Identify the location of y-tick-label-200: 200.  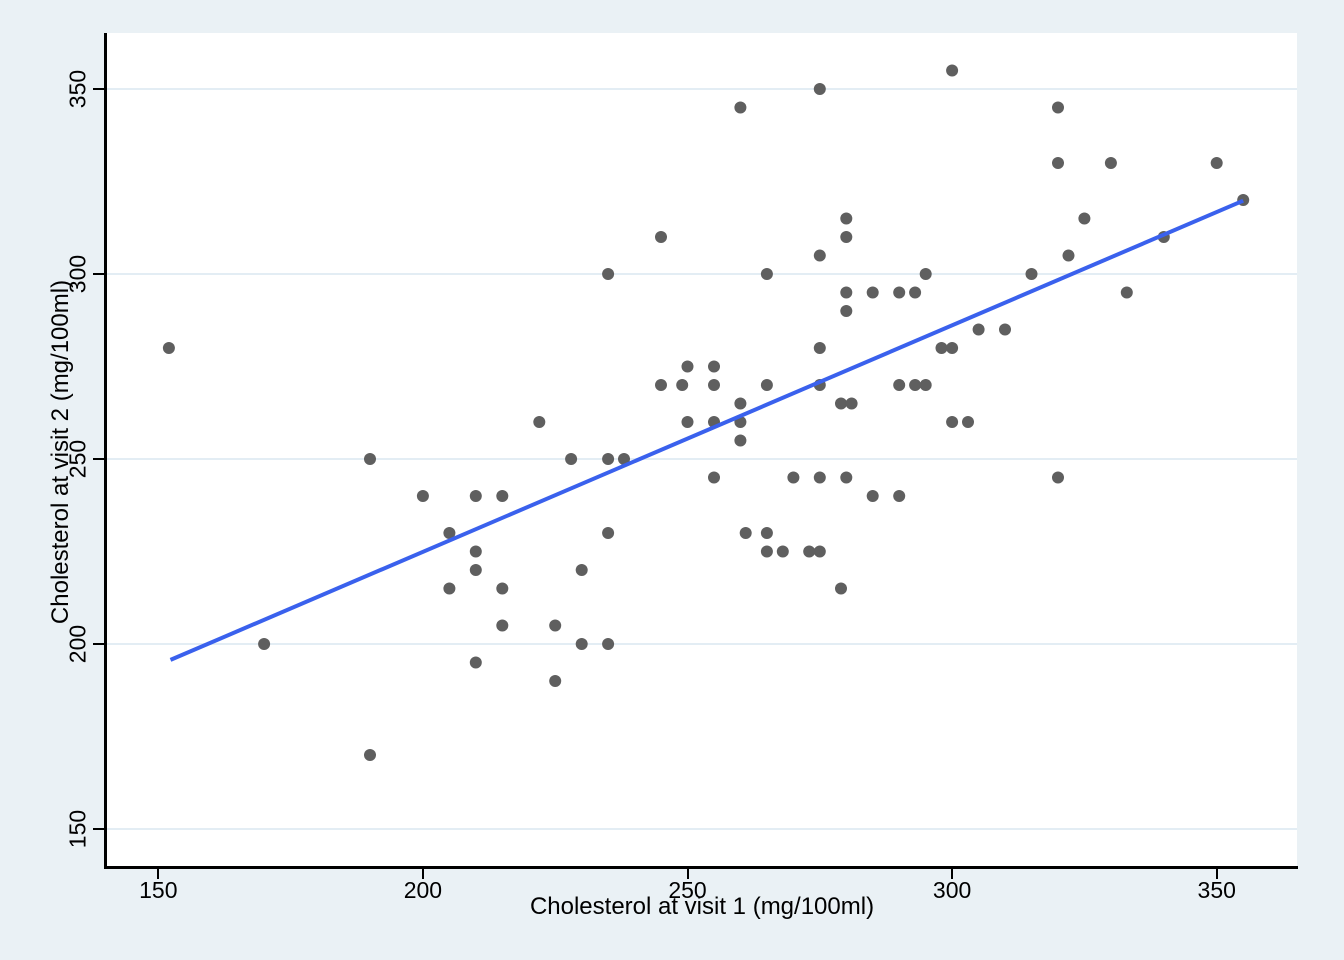
(77, 644).